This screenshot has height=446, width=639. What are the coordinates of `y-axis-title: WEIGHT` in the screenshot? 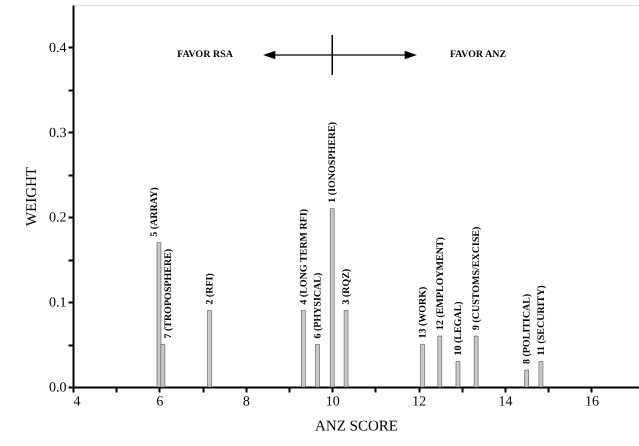 It's located at (32, 196).